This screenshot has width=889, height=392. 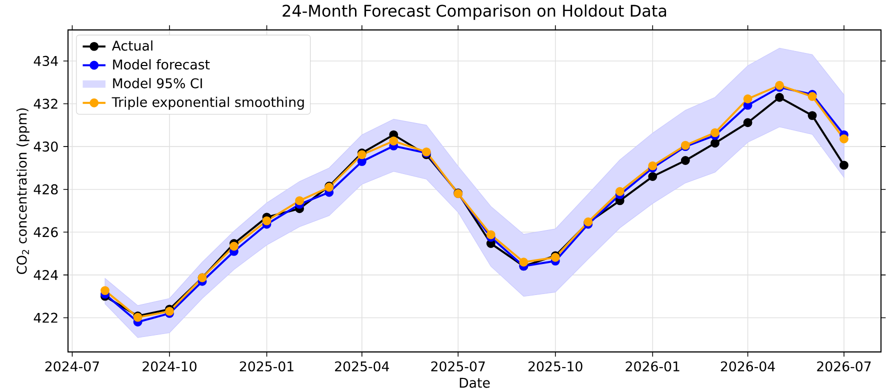 I want to click on y-tick-label: 426, so click(x=46, y=232).